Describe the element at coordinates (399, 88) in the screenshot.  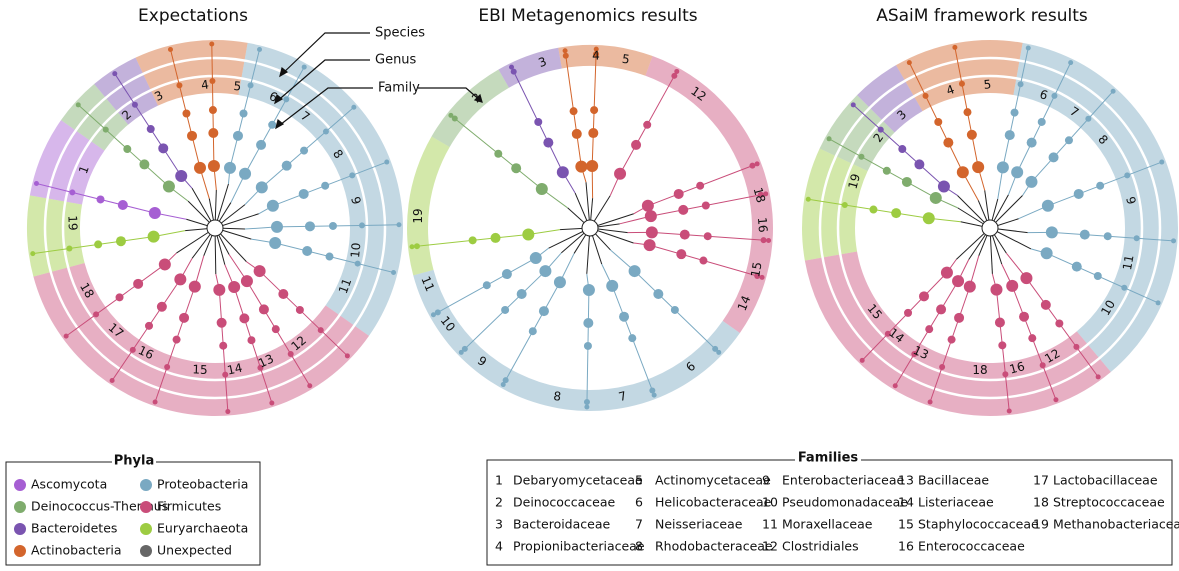
I see `annotation: Family` at that location.